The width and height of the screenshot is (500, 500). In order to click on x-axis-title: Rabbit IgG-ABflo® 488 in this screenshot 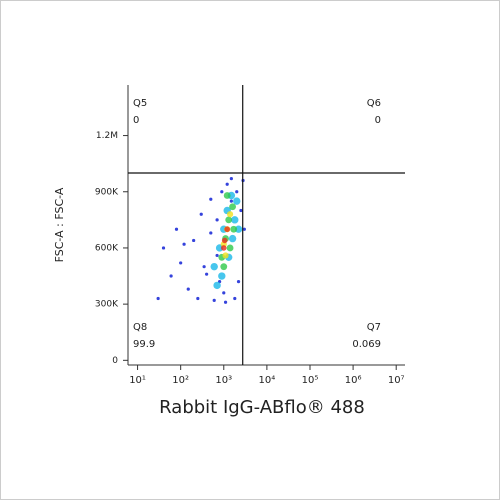, I will do `click(262, 407)`.